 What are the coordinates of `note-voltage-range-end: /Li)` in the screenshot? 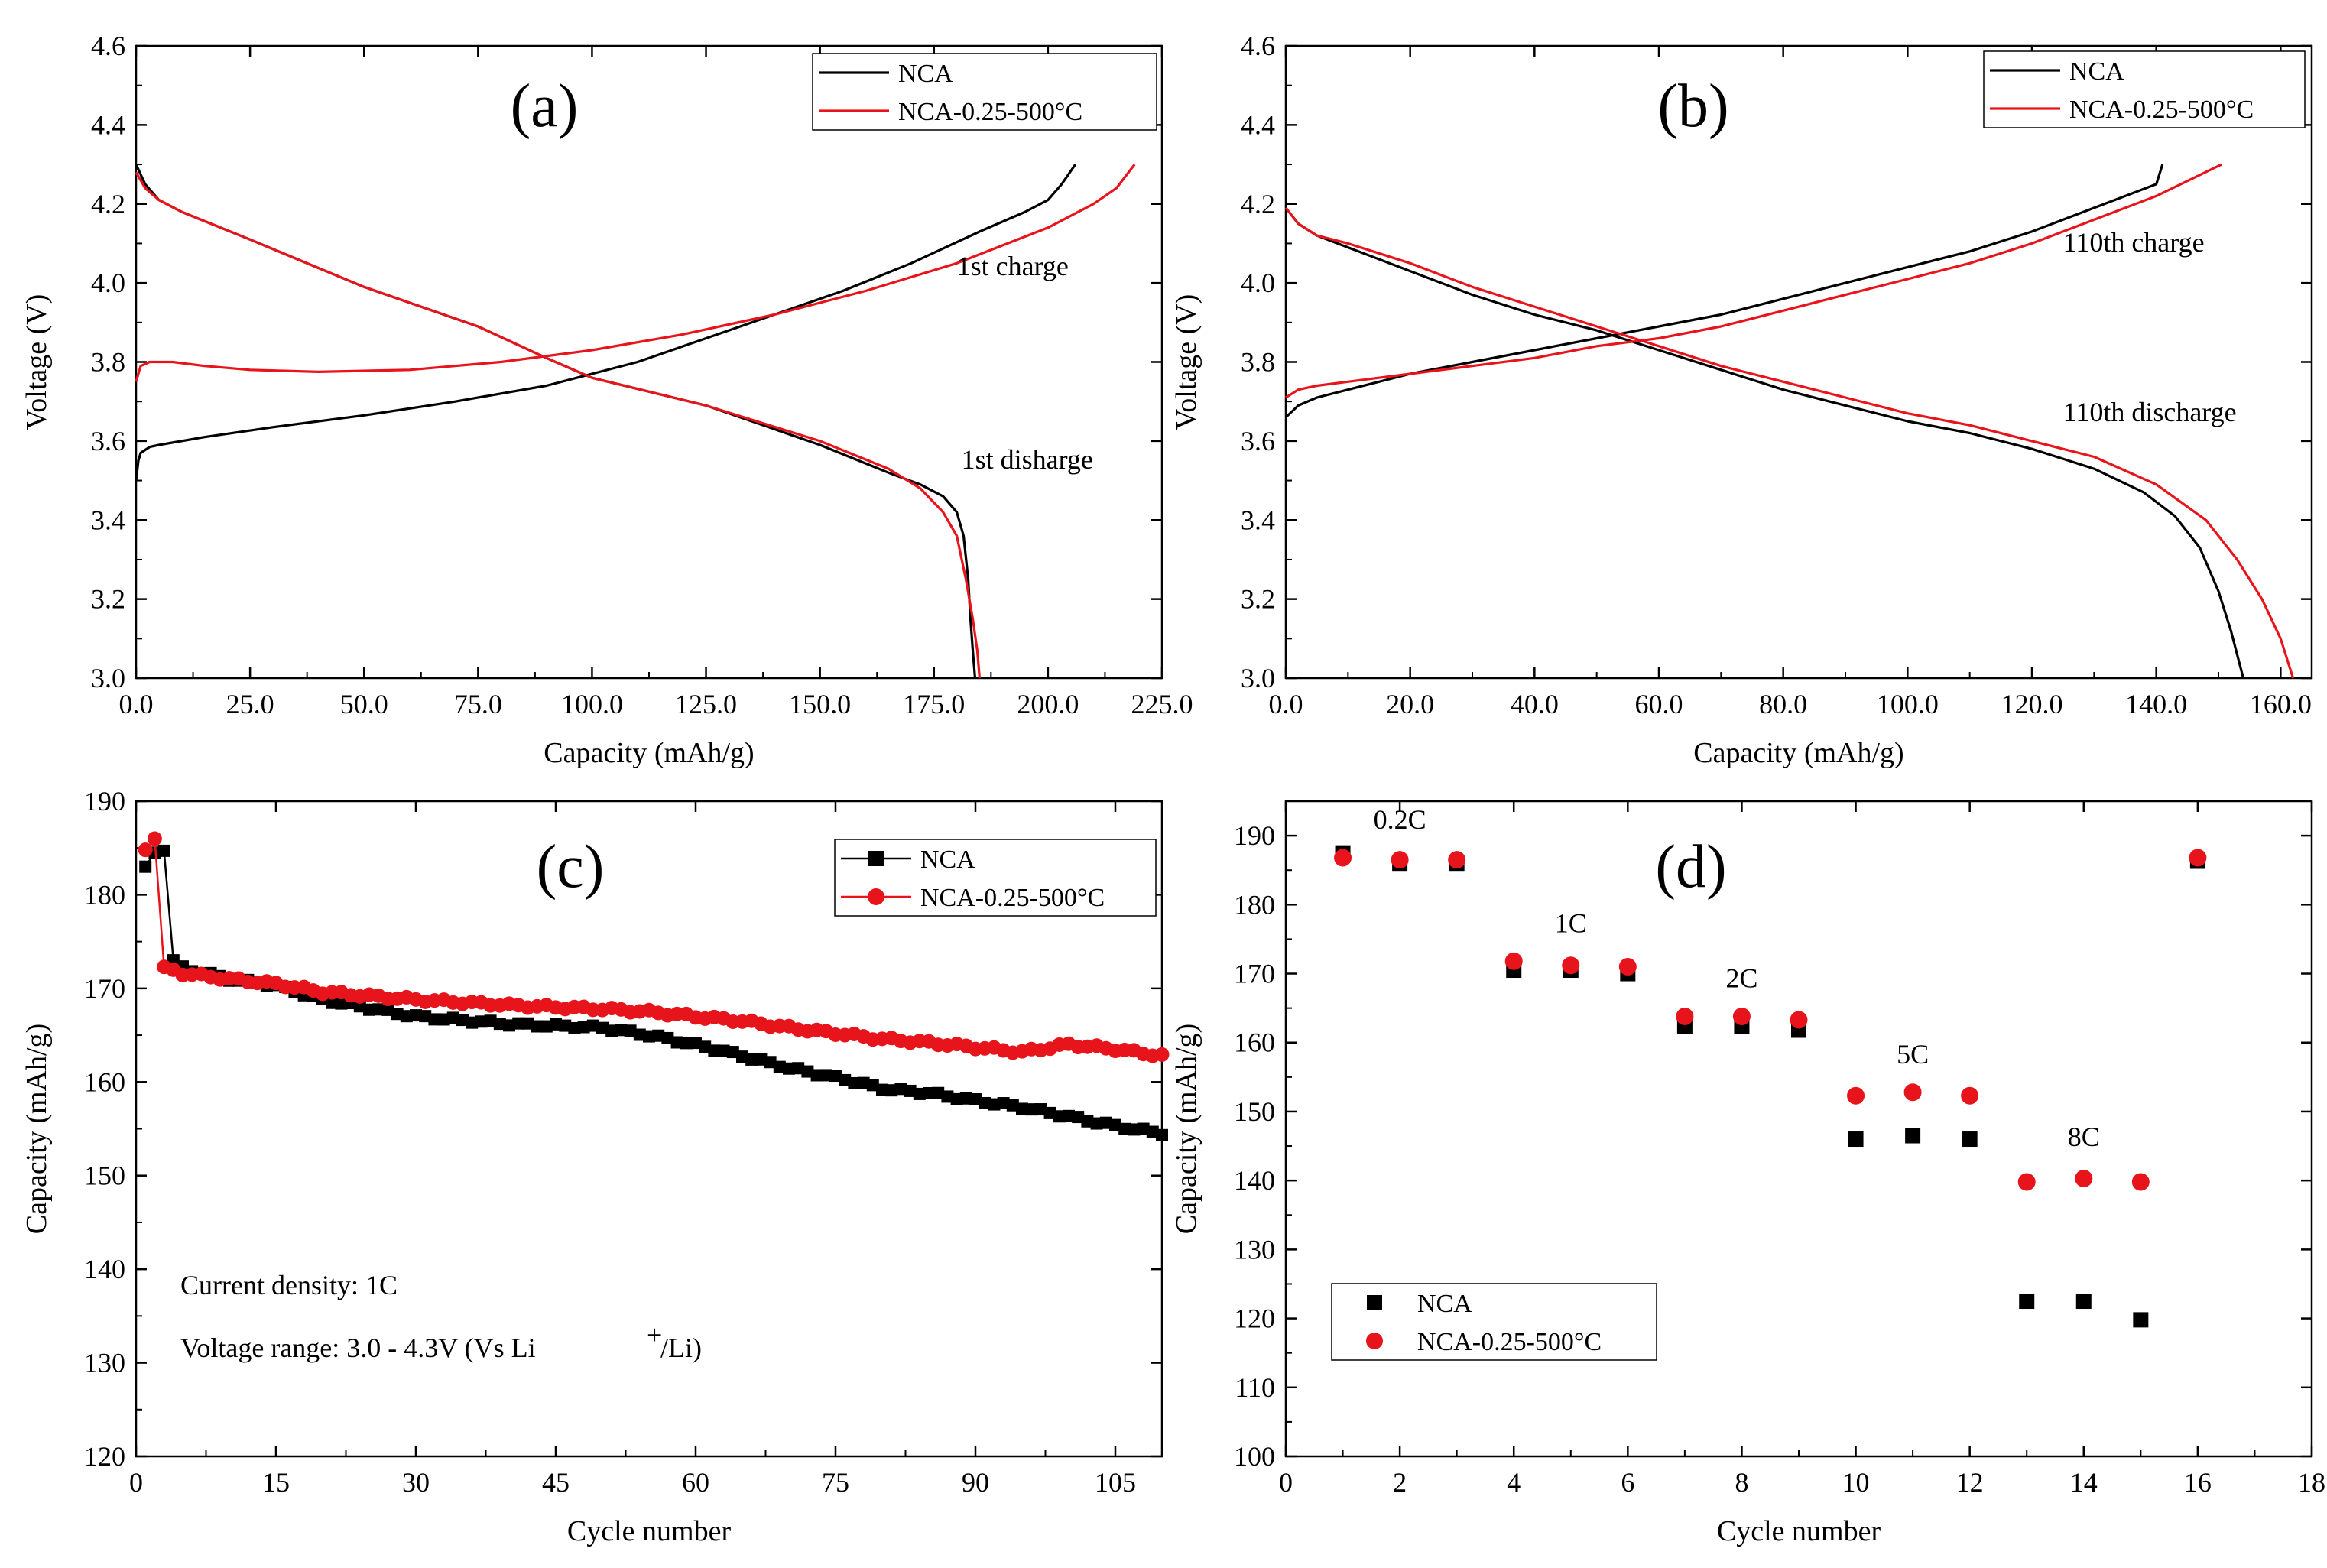 It's located at (681, 1348).